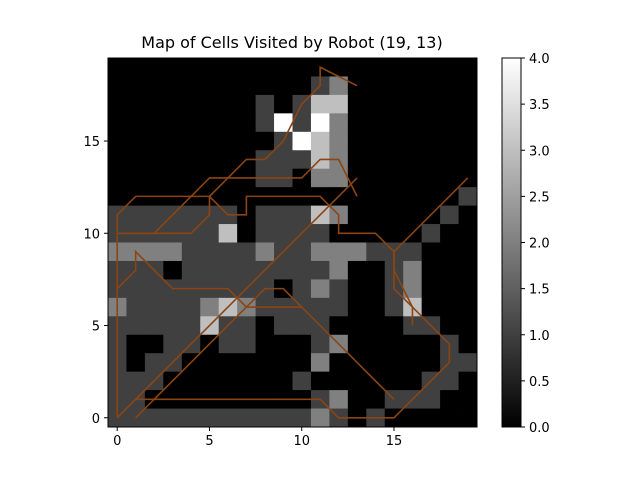 The height and width of the screenshot is (480, 640). I want to click on colorbar-tick-label: 1.0, so click(539, 336).